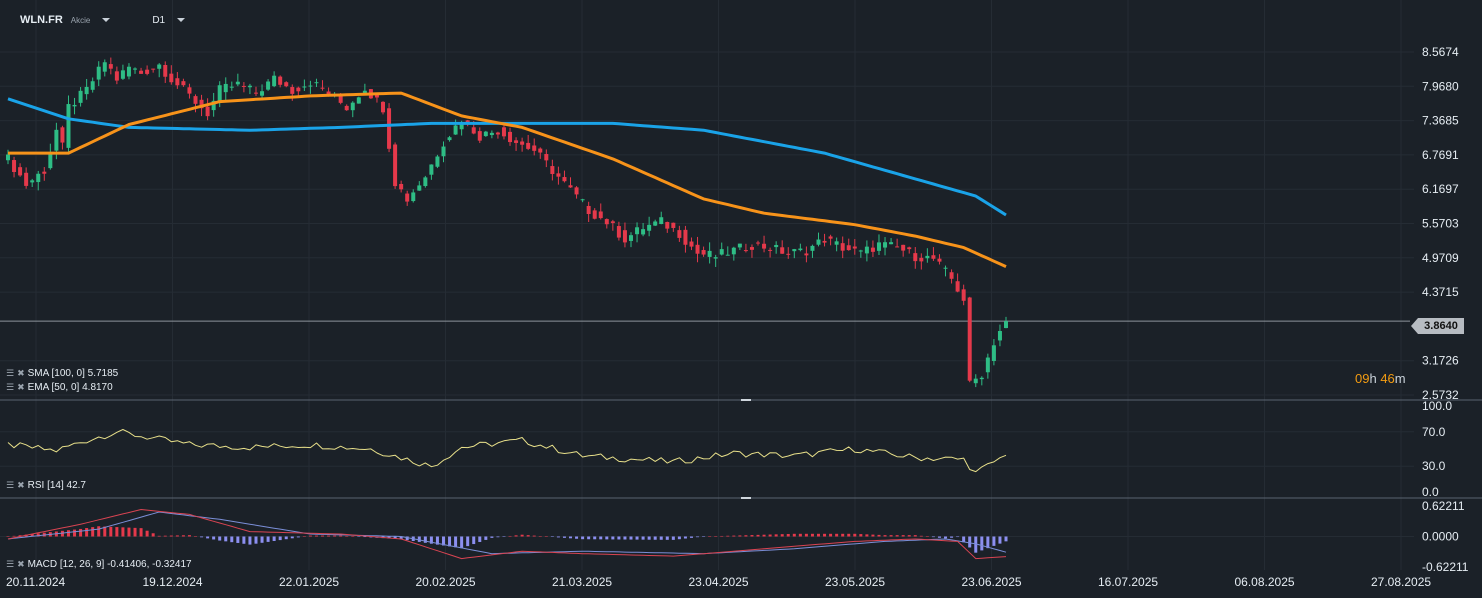 This screenshot has width=1482, height=598. What do you see at coordinates (70, 387) in the screenshot?
I see `ema-label: EMA [50, 0] 4.8170` at bounding box center [70, 387].